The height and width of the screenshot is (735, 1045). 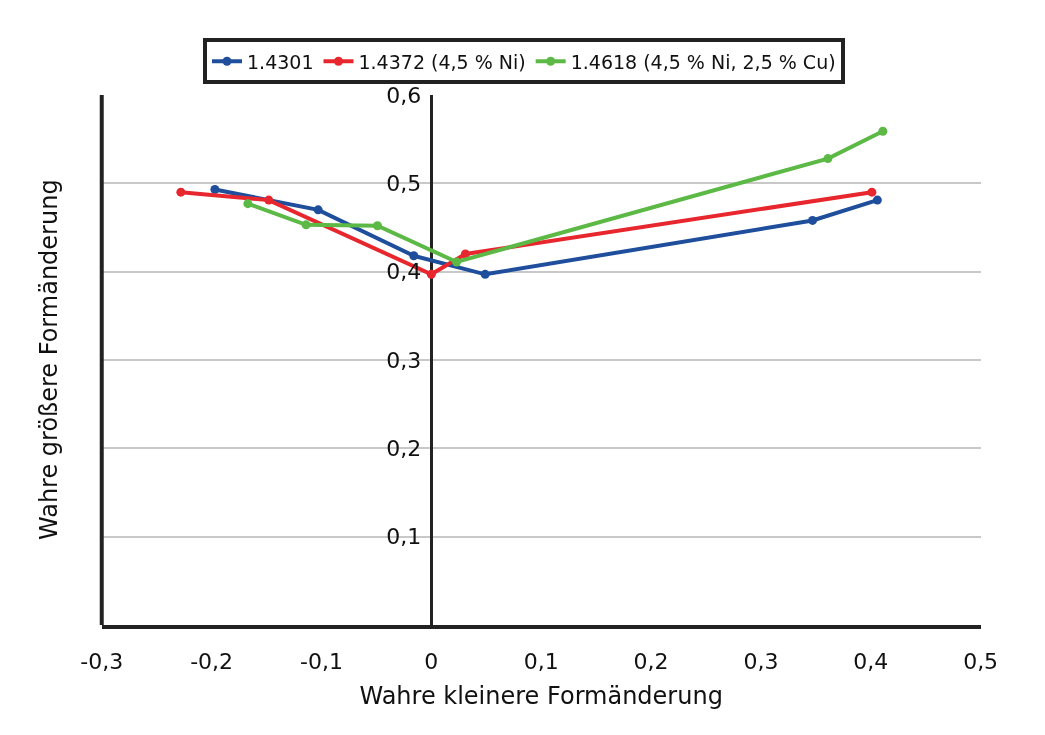 I want to click on x-tick-label: 0,1, so click(x=541, y=662).